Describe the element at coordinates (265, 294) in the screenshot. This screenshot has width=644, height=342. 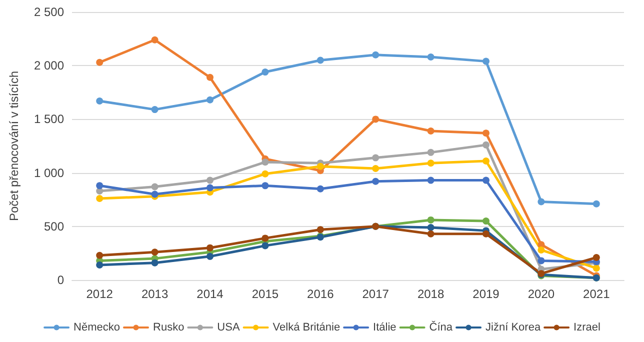
I see `x-tick-label: 2015` at that location.